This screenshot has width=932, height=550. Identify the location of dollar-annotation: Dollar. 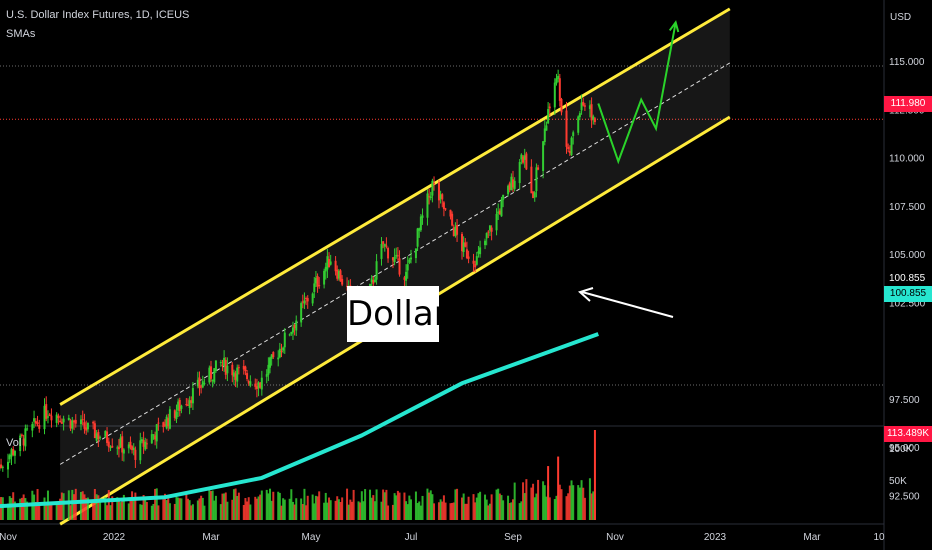
(397, 314).